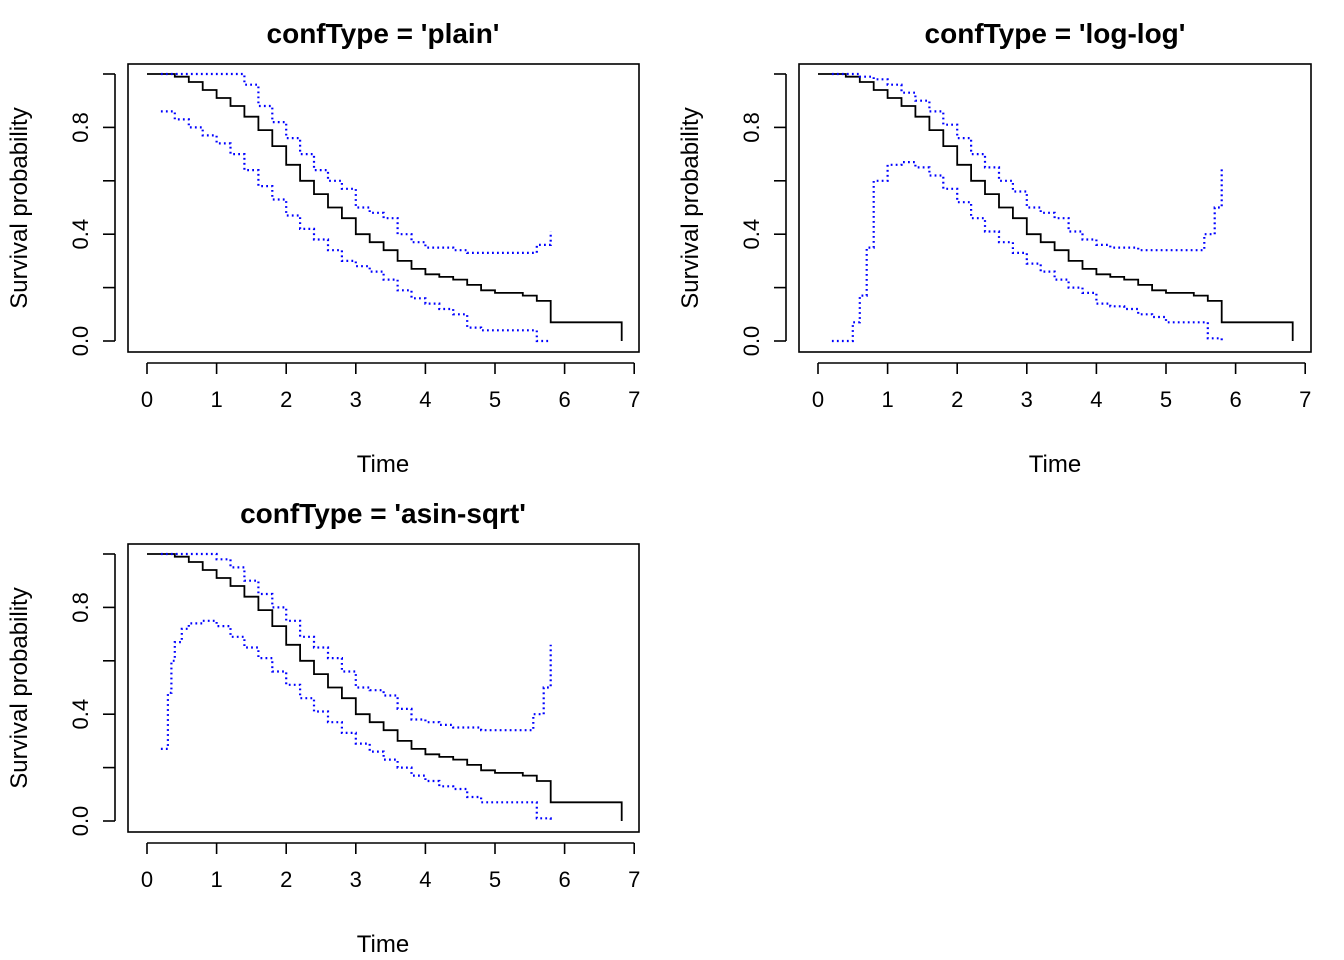 The width and height of the screenshot is (1344, 960). What do you see at coordinates (383, 513) in the screenshot?
I see `chart-title: confType = 'asin-sqrt'` at bounding box center [383, 513].